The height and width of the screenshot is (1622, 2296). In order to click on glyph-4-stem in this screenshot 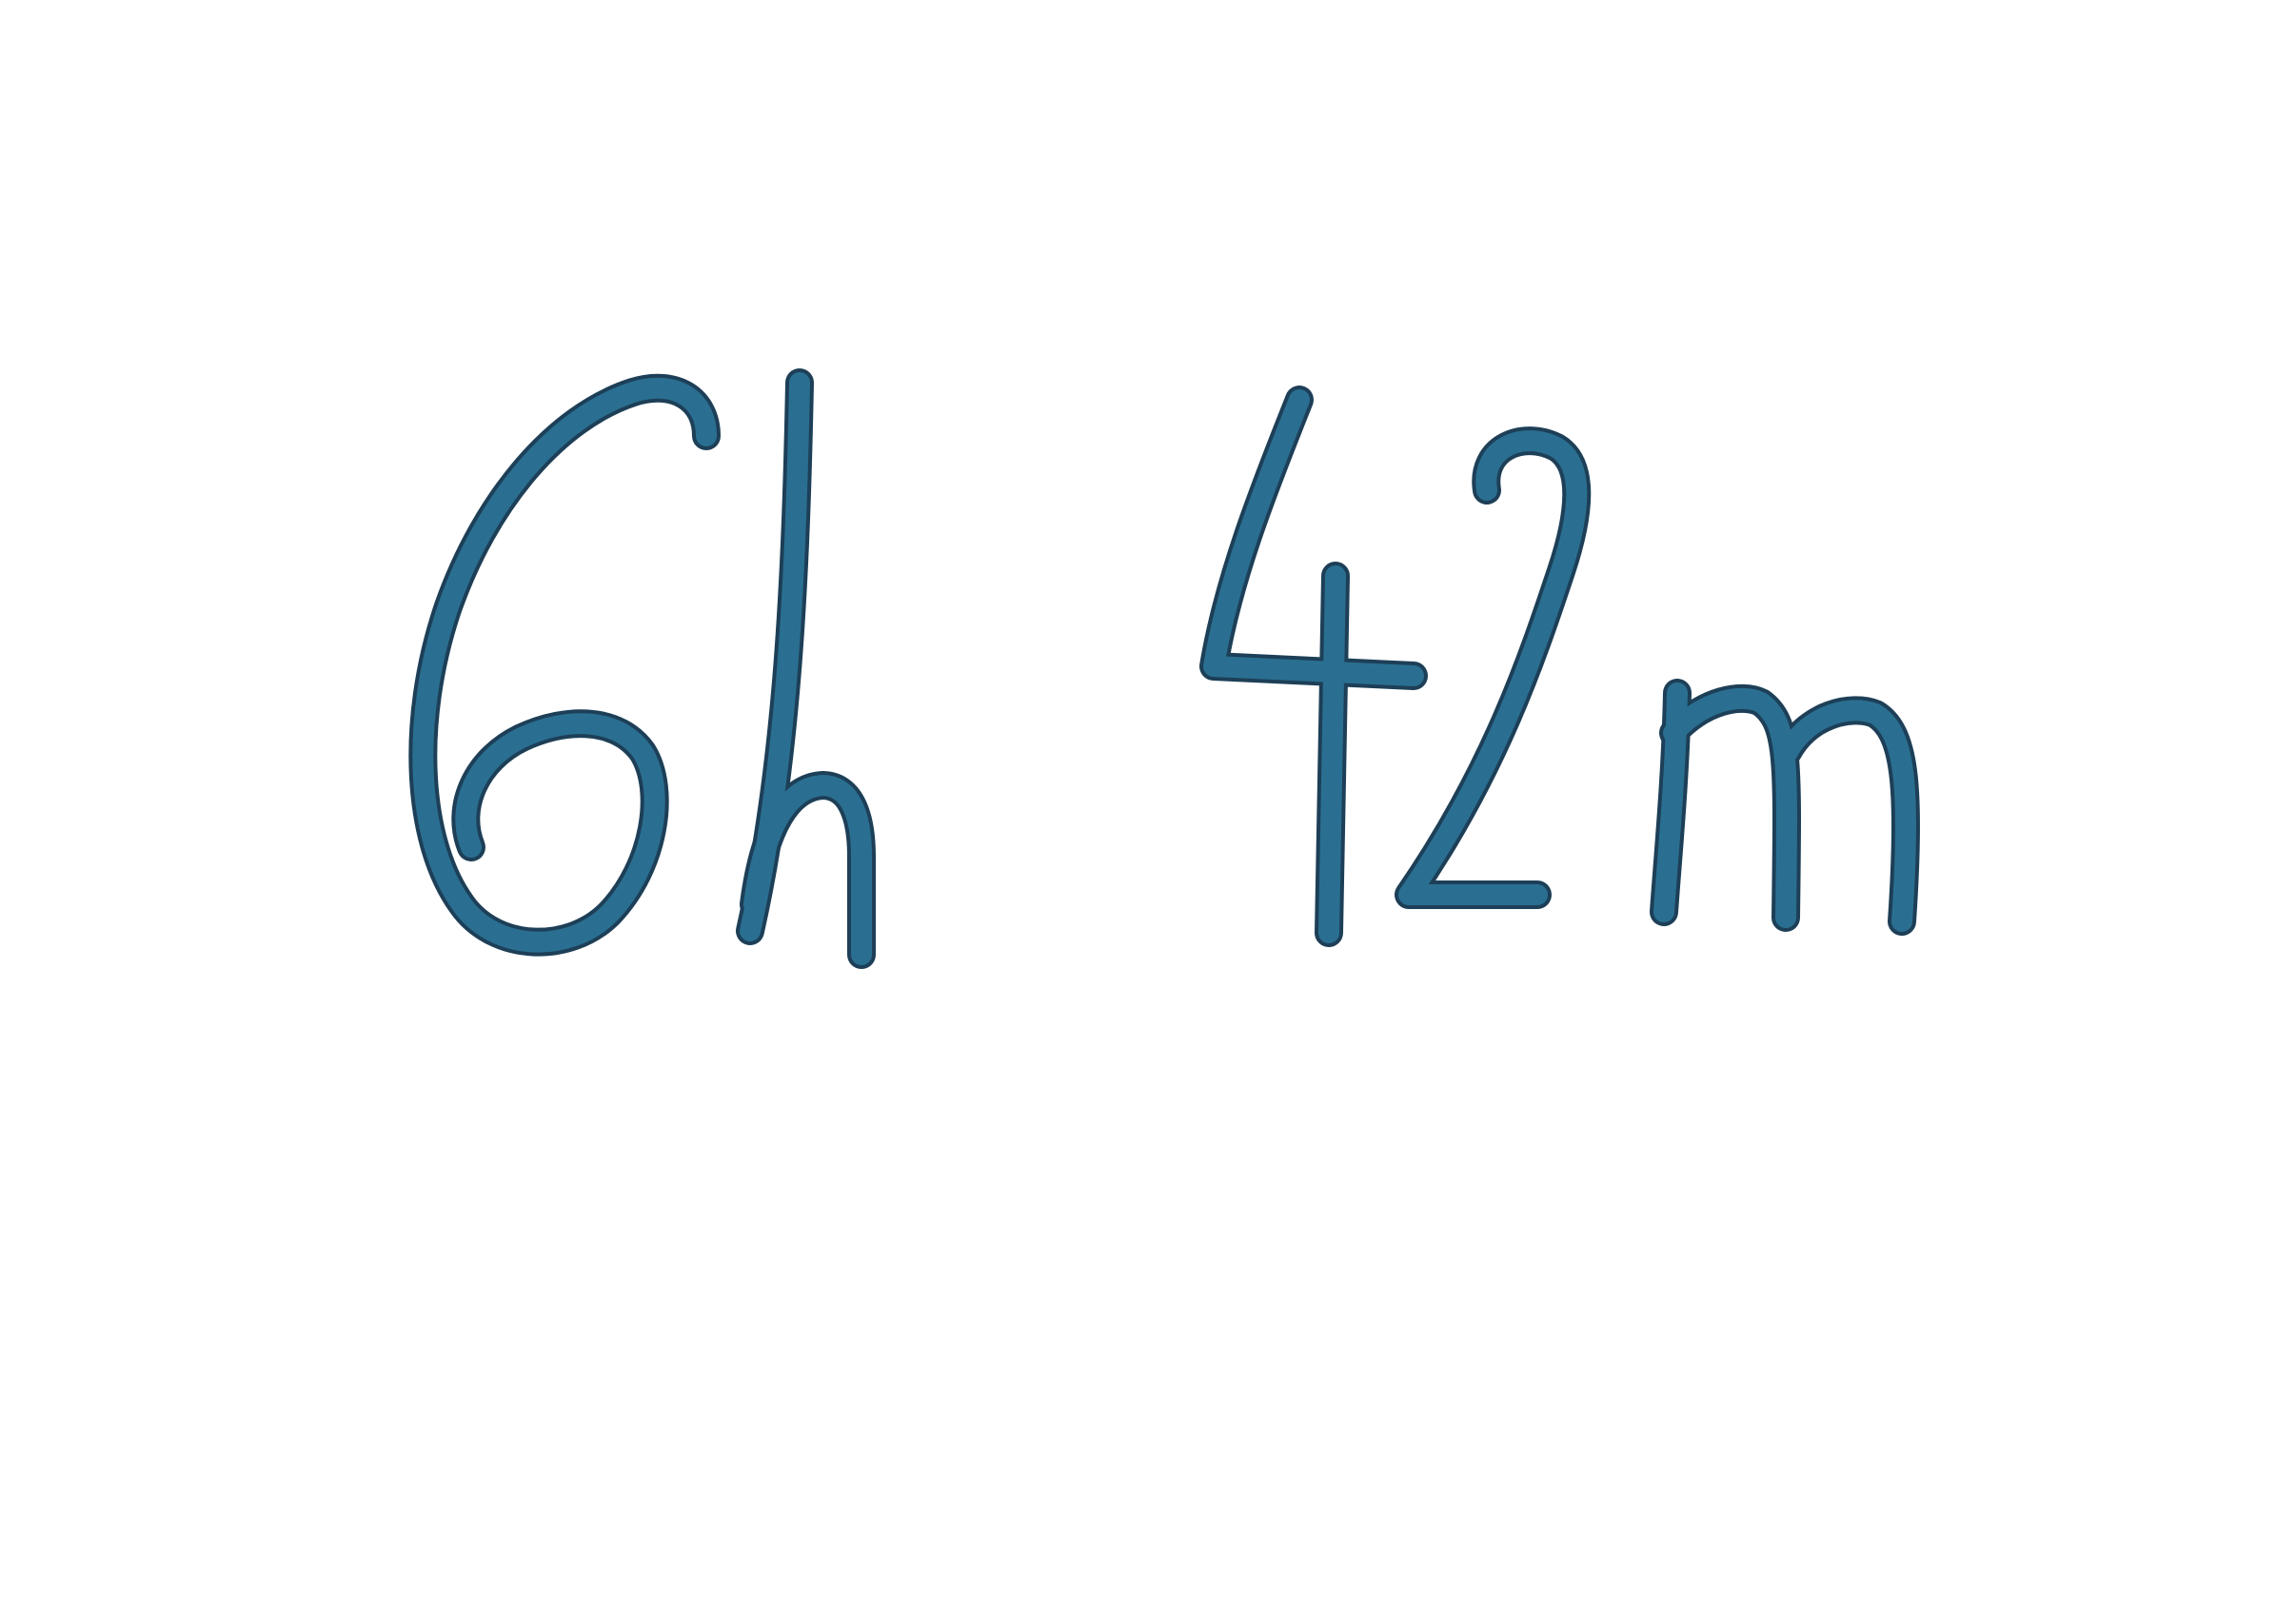, I will do `click(1332, 754)`.